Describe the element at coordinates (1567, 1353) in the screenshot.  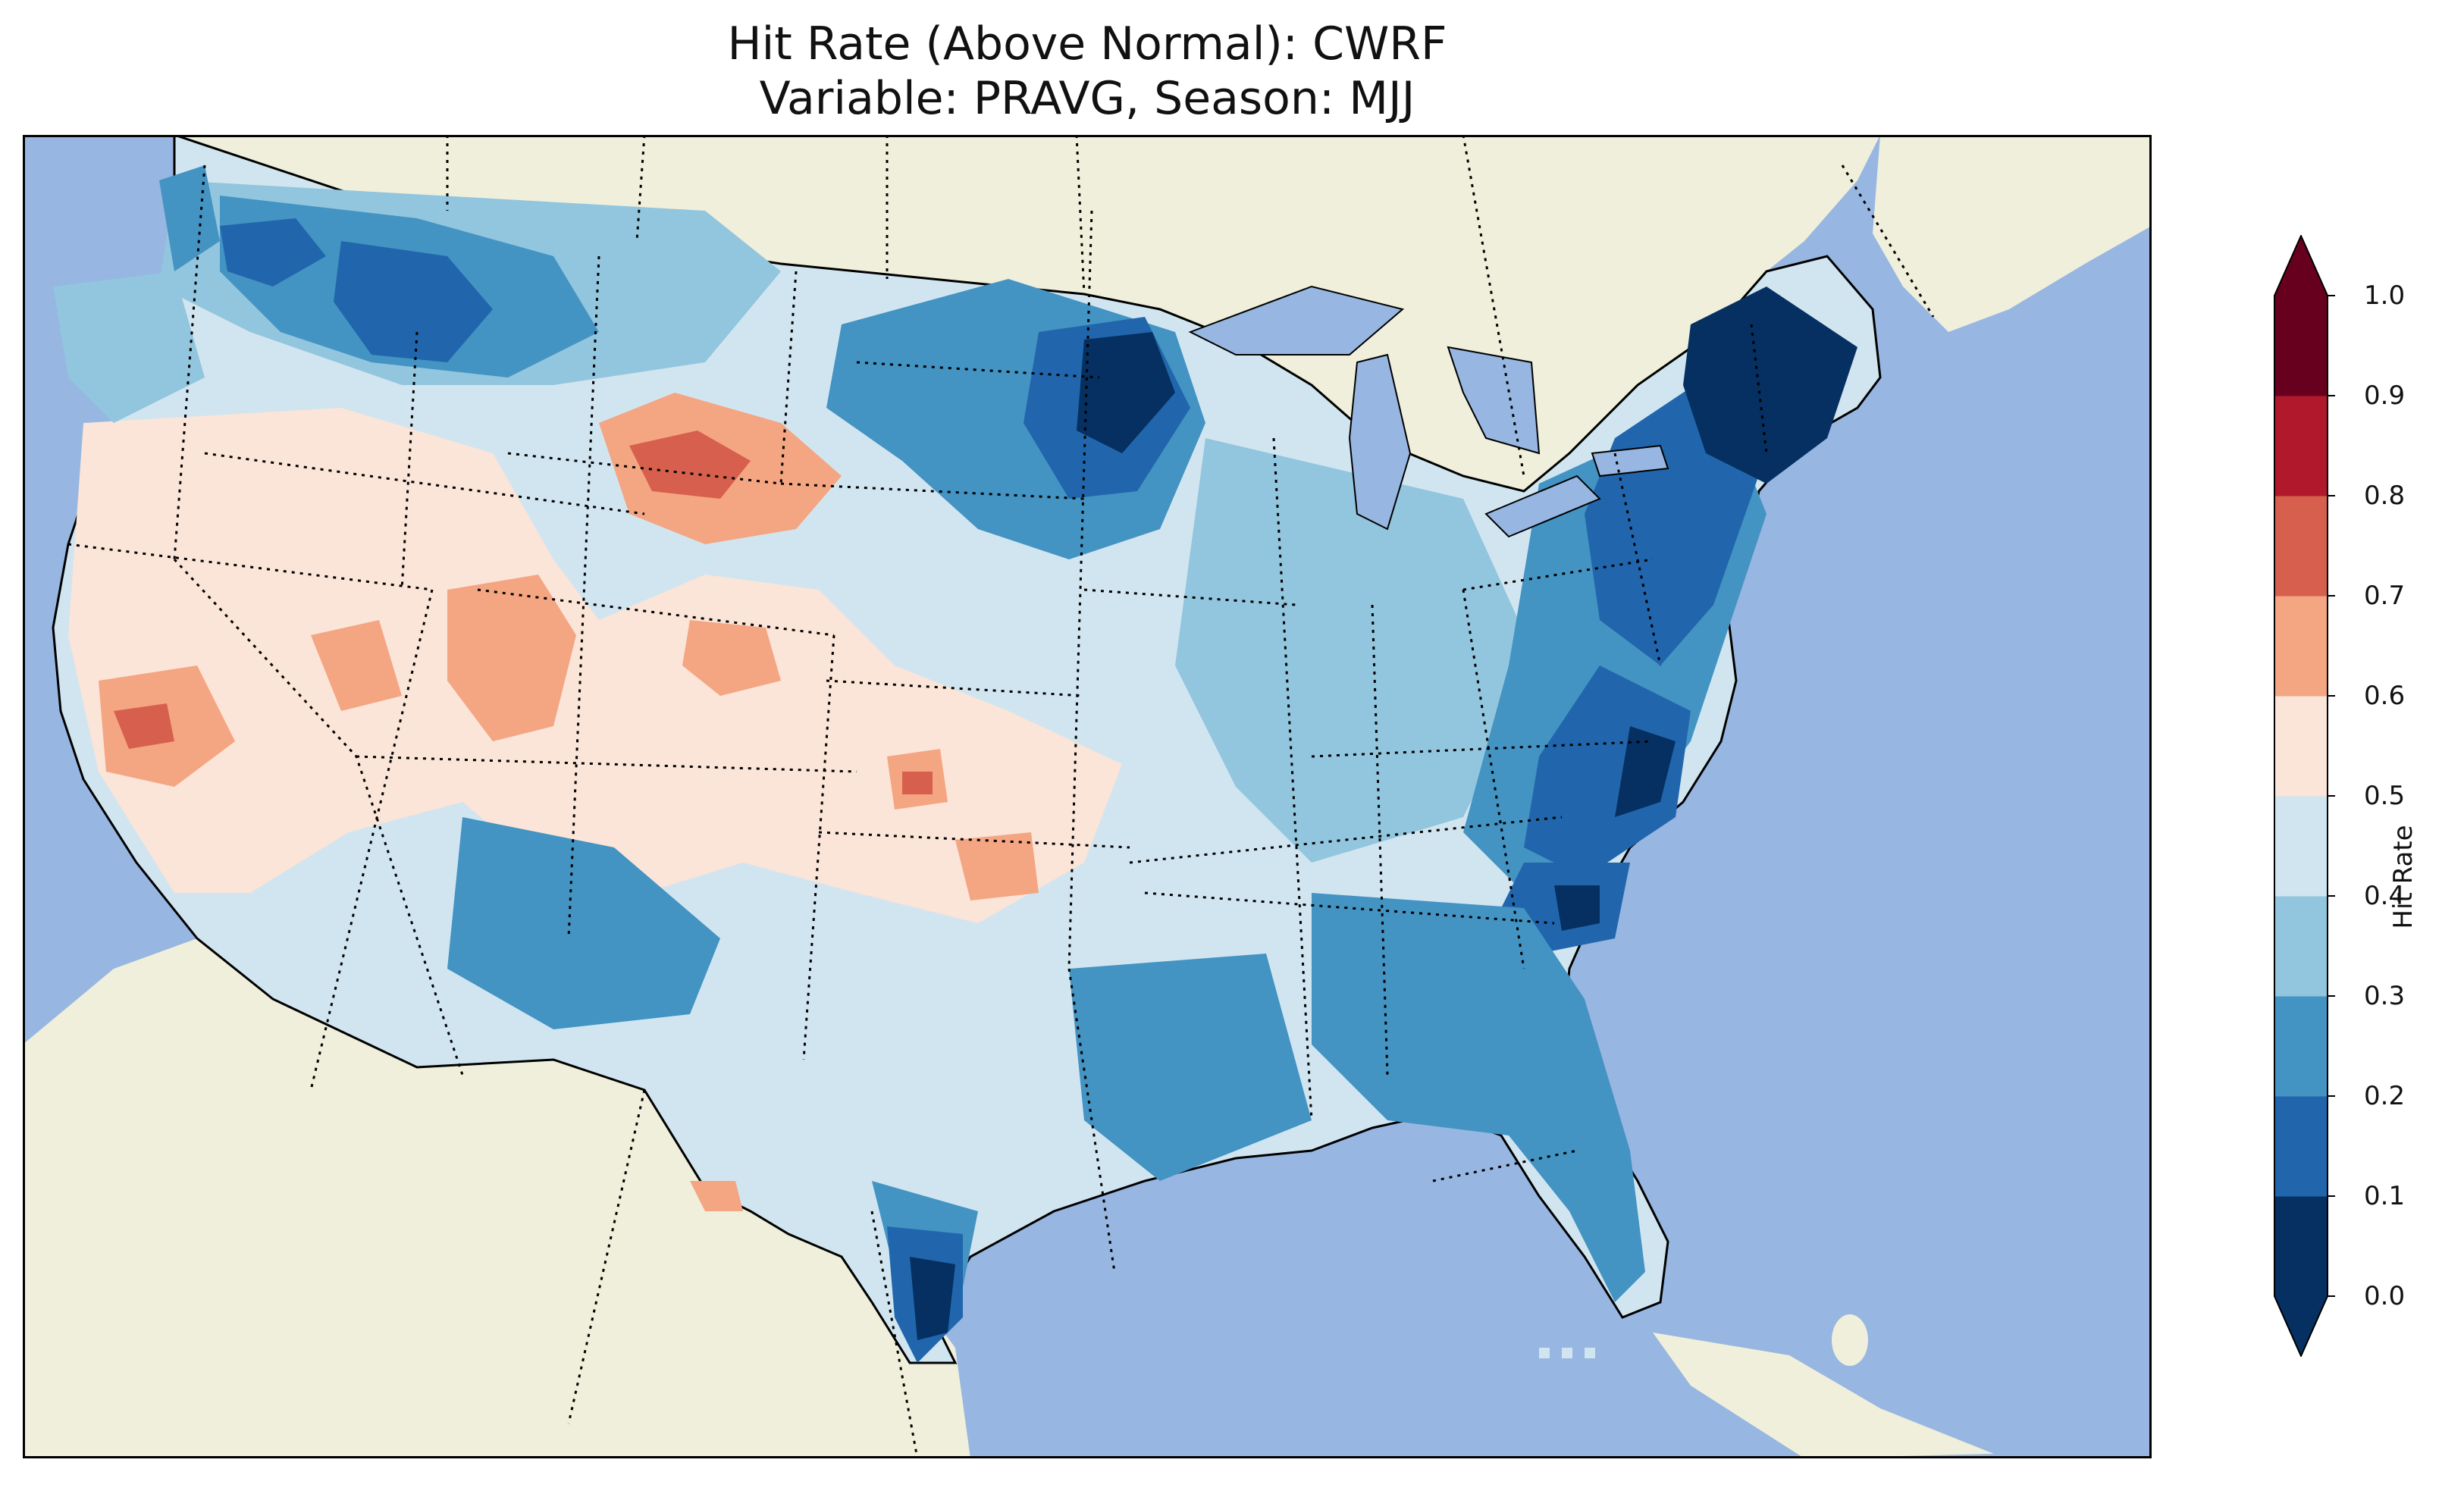
I see `keys` at that location.